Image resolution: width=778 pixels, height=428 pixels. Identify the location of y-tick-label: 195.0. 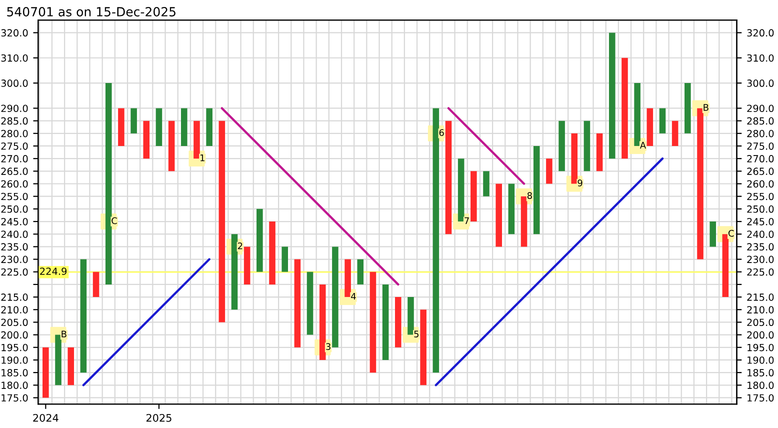
(15, 348).